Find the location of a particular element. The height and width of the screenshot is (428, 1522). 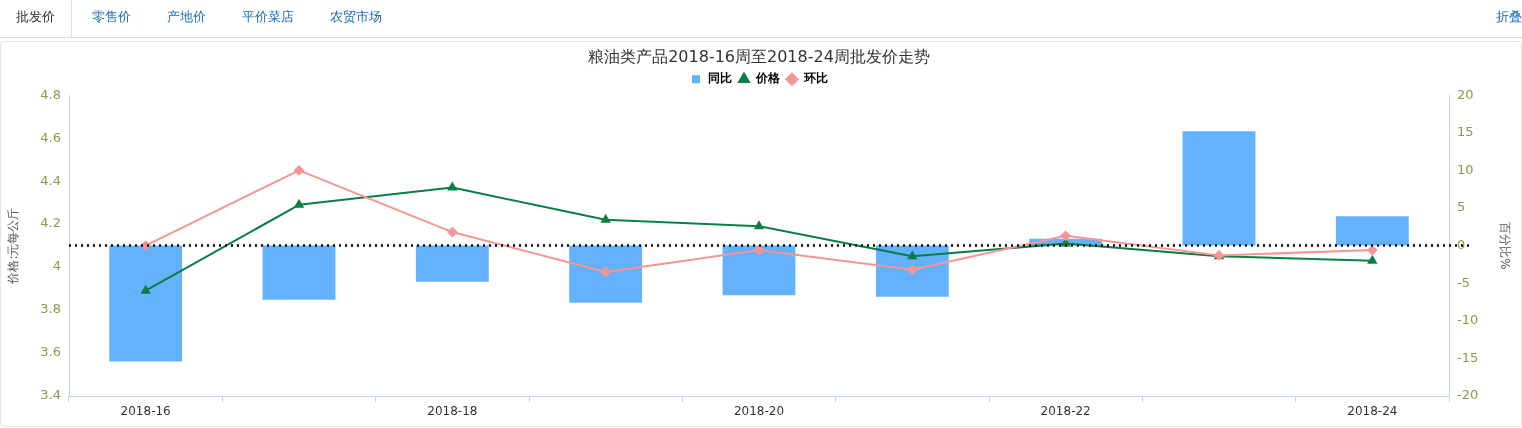

x-tick-label: 2018-22 is located at coordinates (1065, 411).